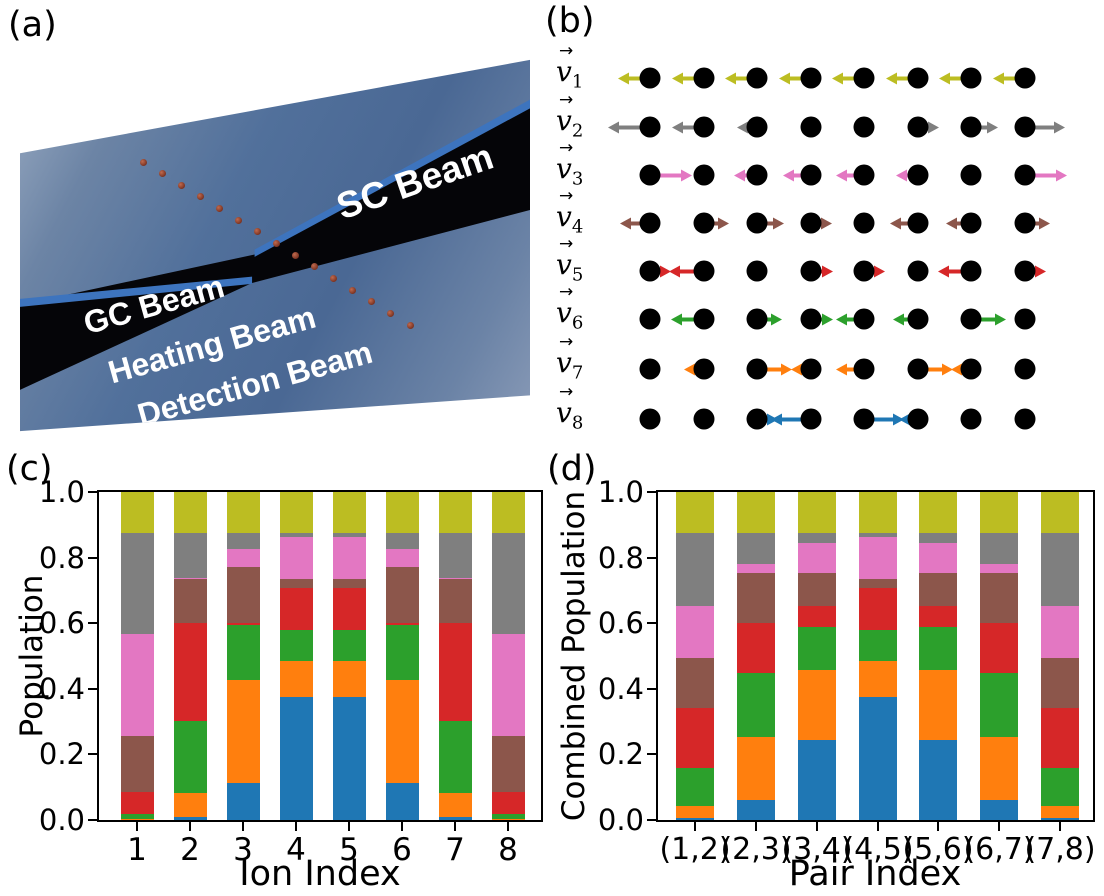 This screenshot has width=1104, height=896. Describe the element at coordinates (61, 557) in the screenshot. I see `y-tick-label: 0.8` at that location.